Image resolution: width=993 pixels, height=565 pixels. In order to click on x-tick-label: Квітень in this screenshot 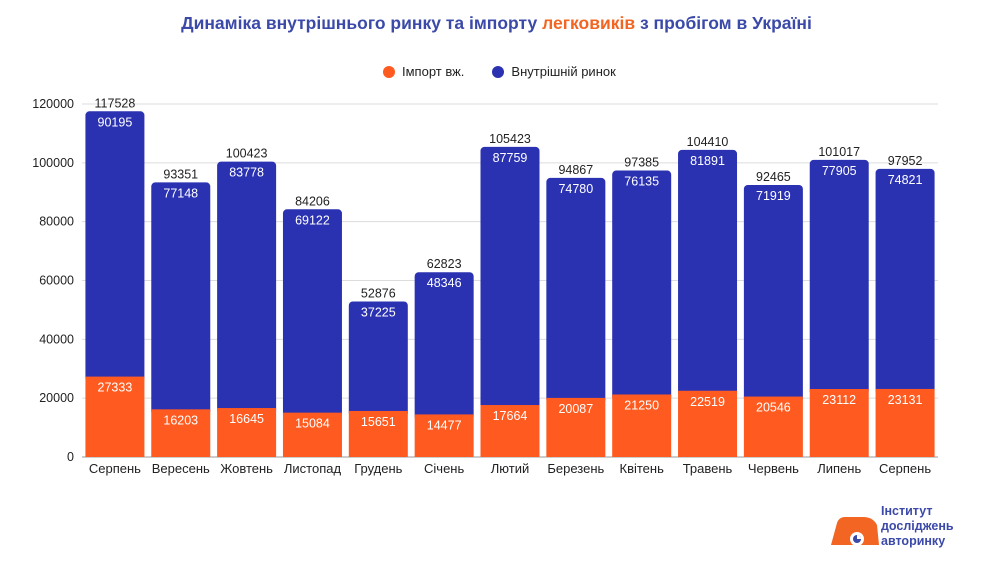, I will do `click(642, 468)`.